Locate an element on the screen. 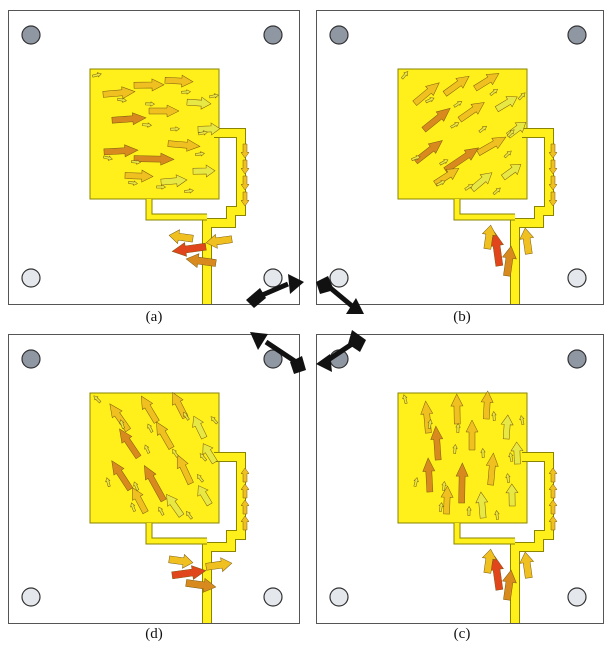 The image size is (604, 648). caption-b: (b) is located at coordinates (462, 317).